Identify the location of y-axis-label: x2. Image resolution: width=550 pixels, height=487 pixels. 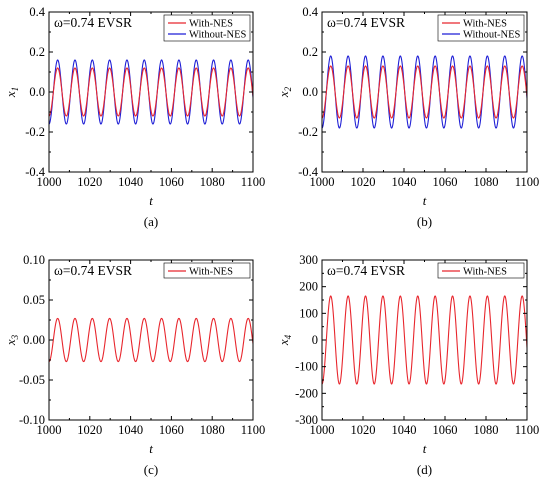
(284, 92).